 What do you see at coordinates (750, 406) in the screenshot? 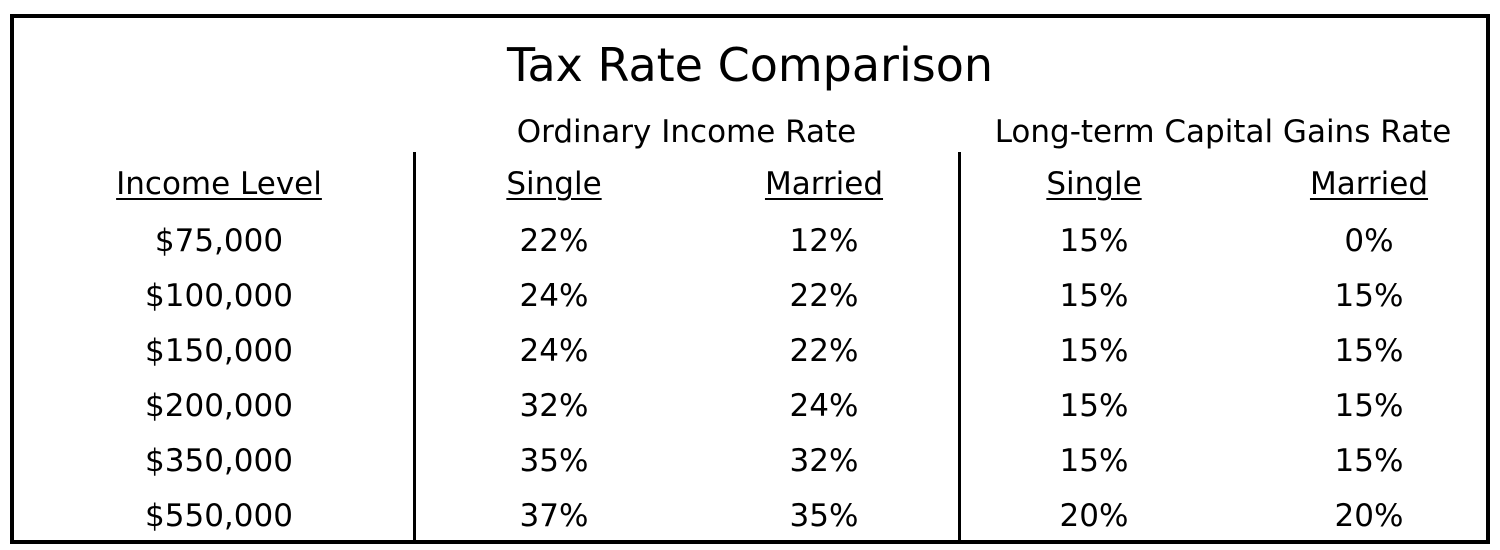
I see `table-row: $200,000 32% 24% 15% 15%` at bounding box center [750, 406].